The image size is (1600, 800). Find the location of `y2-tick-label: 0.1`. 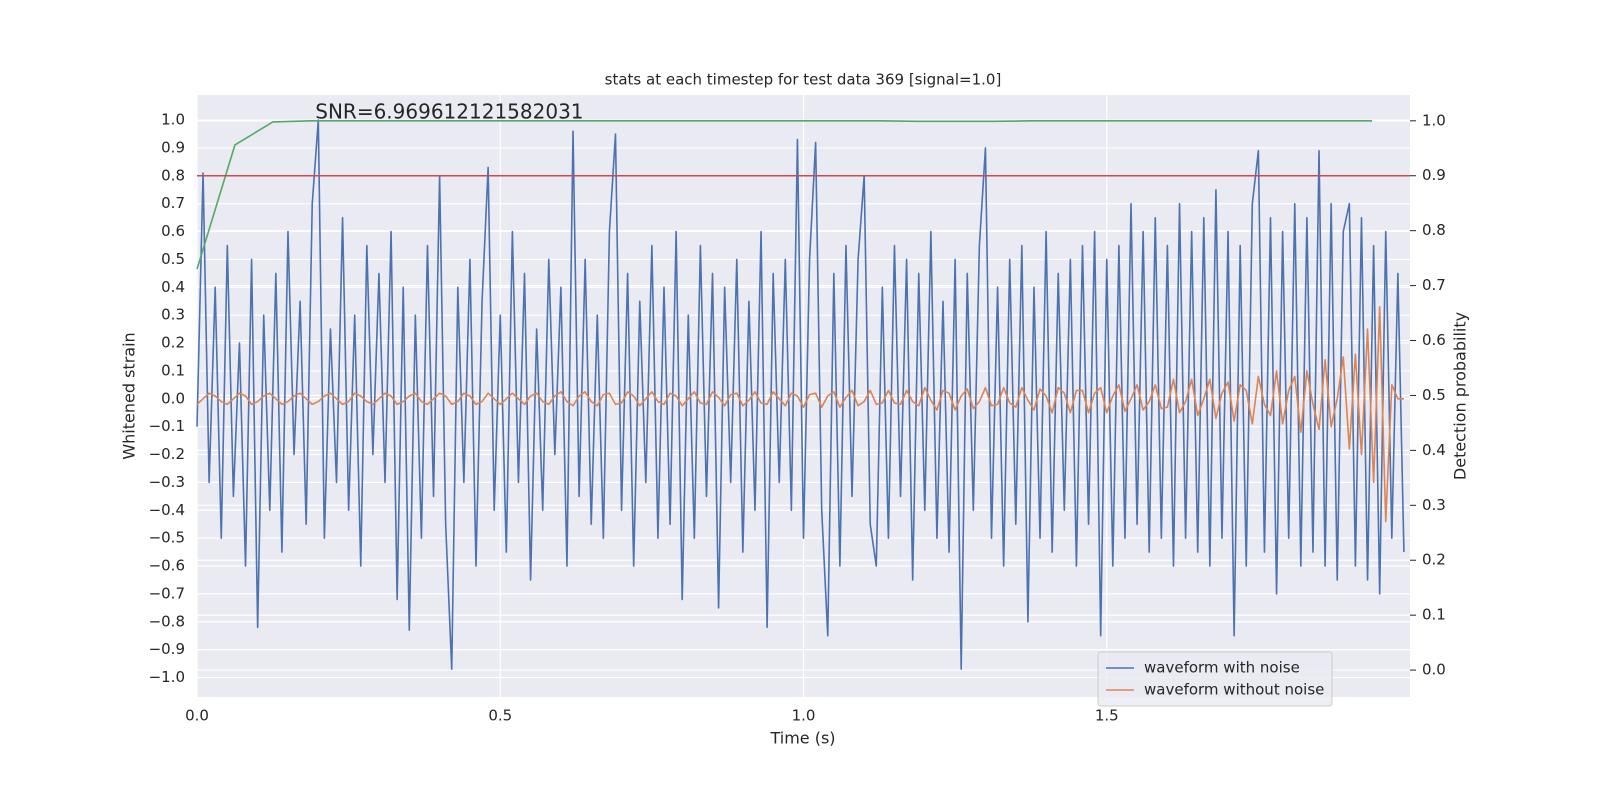

y2-tick-label: 0.1 is located at coordinates (1434, 615).